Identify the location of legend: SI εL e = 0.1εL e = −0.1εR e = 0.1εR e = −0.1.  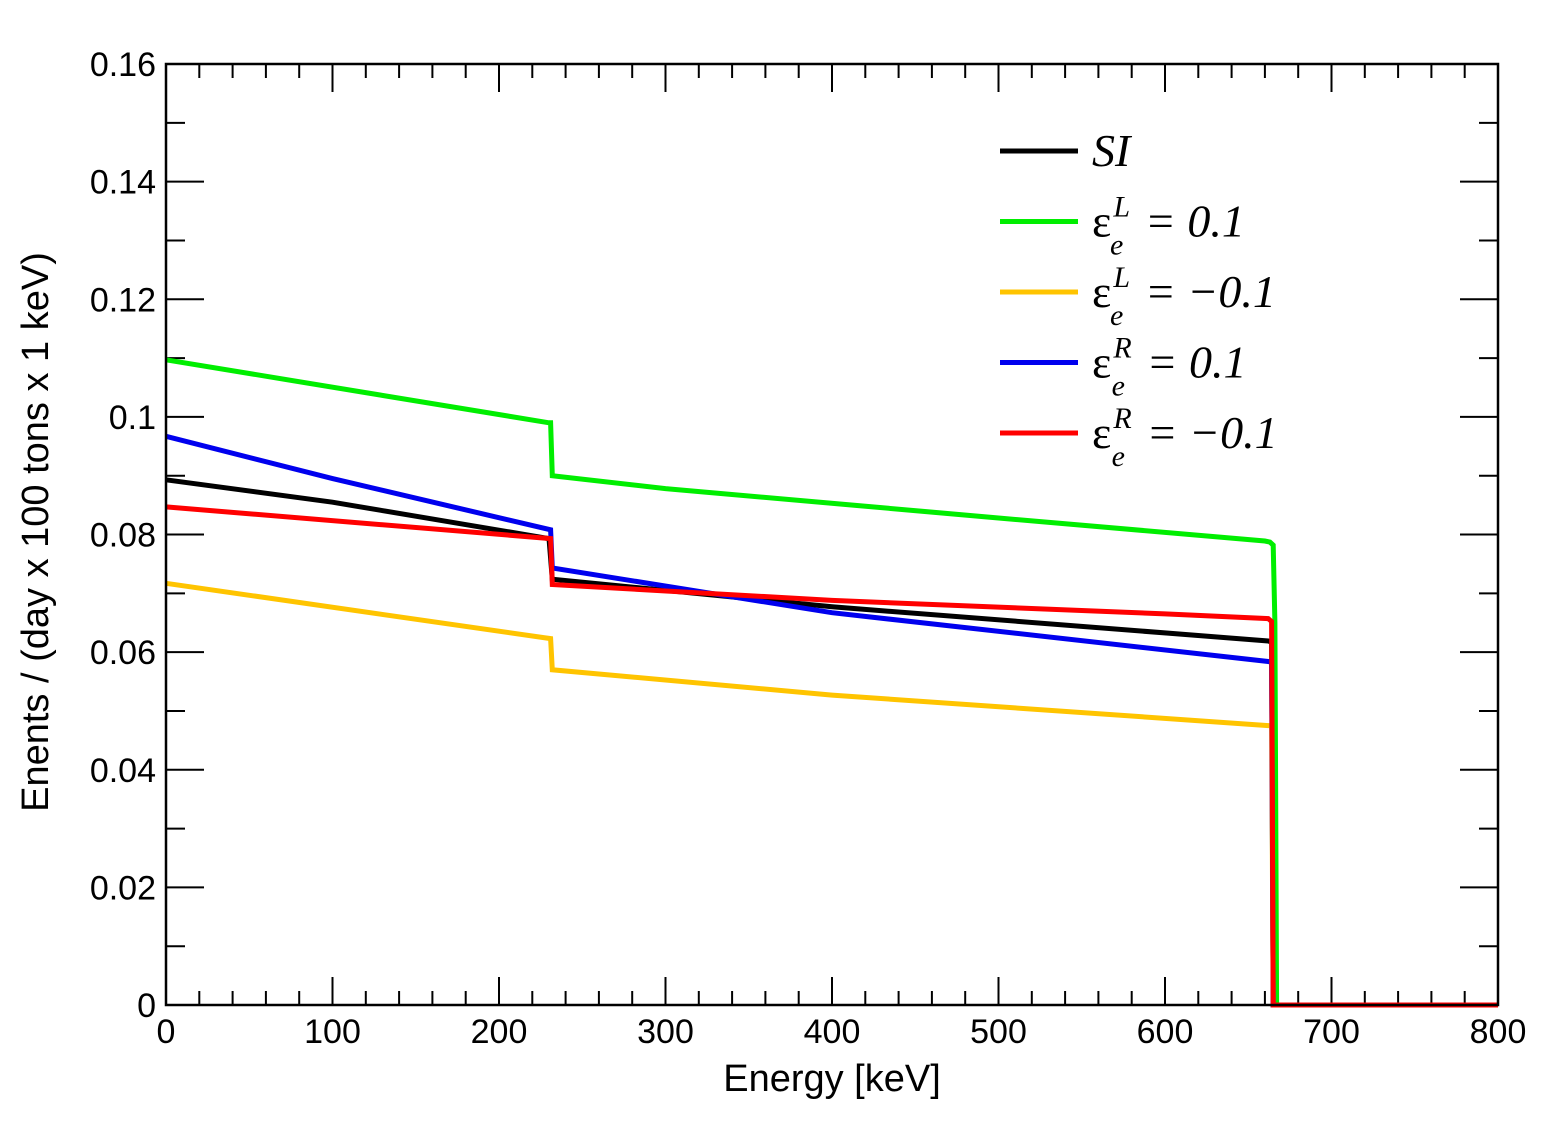
(1139, 299).